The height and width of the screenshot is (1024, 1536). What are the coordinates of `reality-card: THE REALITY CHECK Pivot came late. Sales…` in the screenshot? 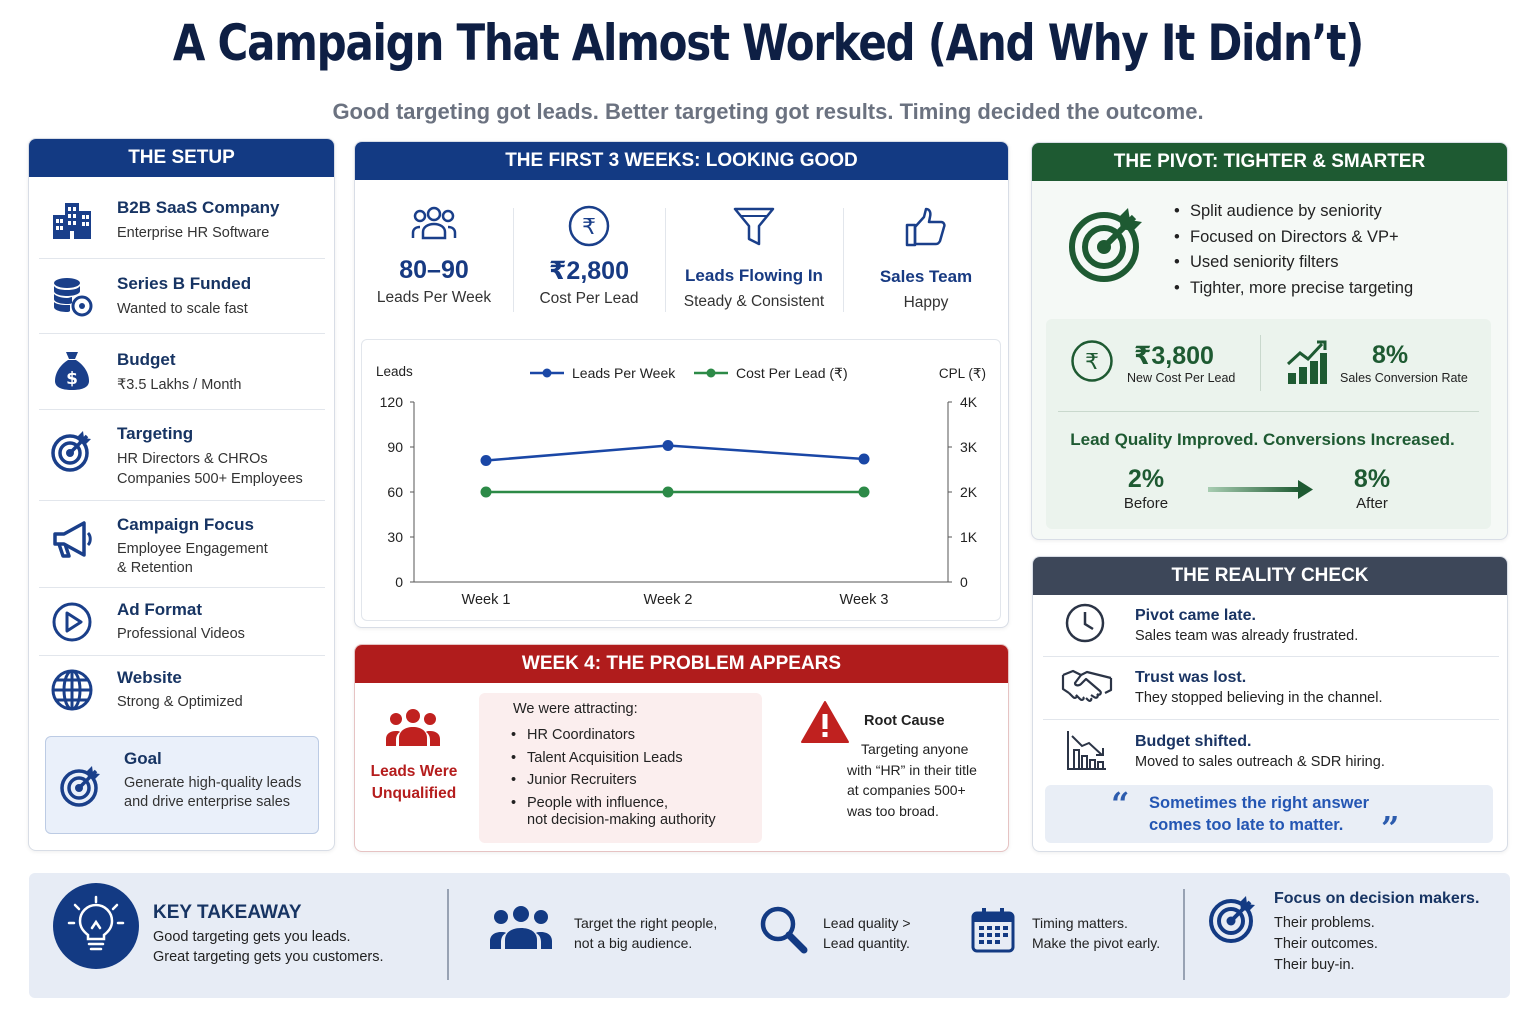 It's located at (1270, 704).